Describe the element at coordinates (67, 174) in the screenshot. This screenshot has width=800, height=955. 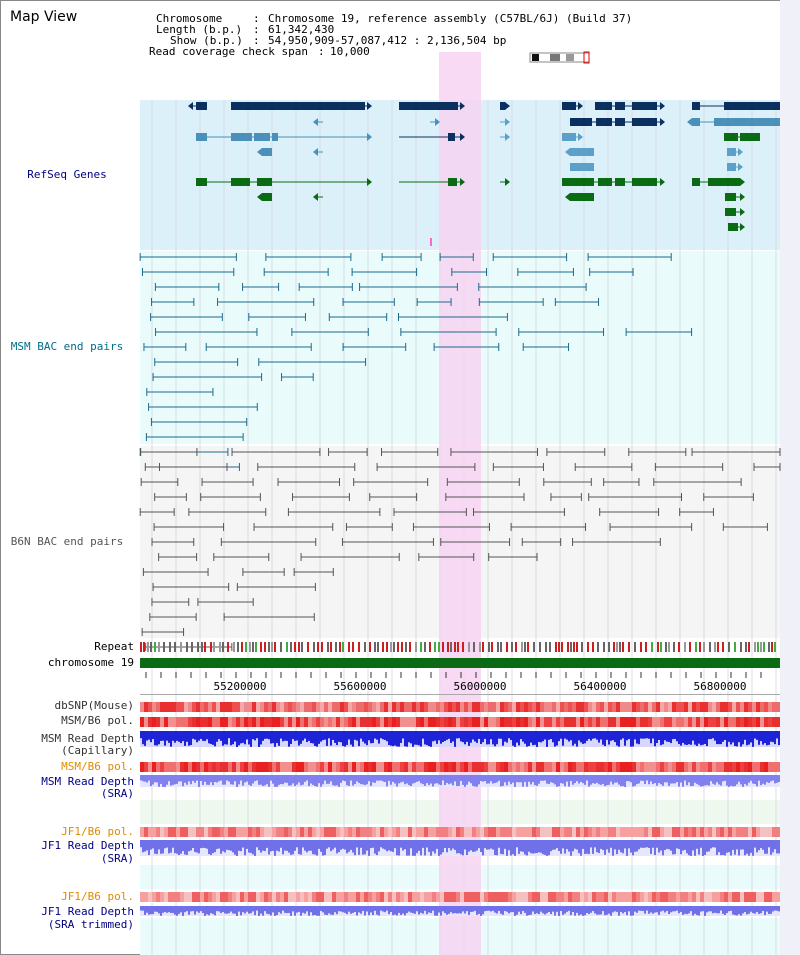
I see `track-label-refseq: RefSeq Genes` at that location.